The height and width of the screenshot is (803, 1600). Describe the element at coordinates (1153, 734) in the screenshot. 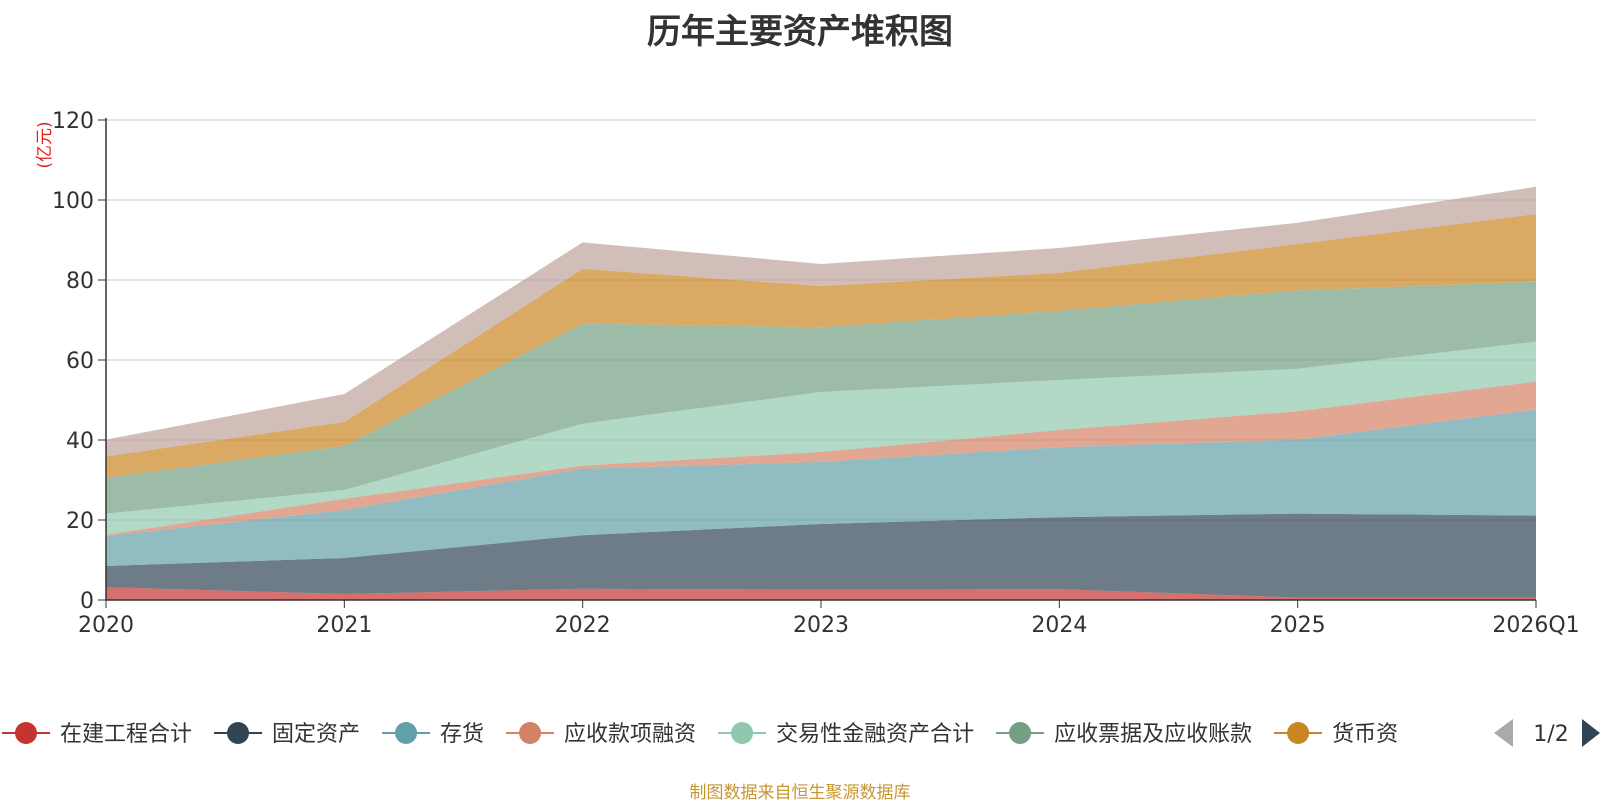

I see `legend-label: 应收票据及应收账款` at that location.